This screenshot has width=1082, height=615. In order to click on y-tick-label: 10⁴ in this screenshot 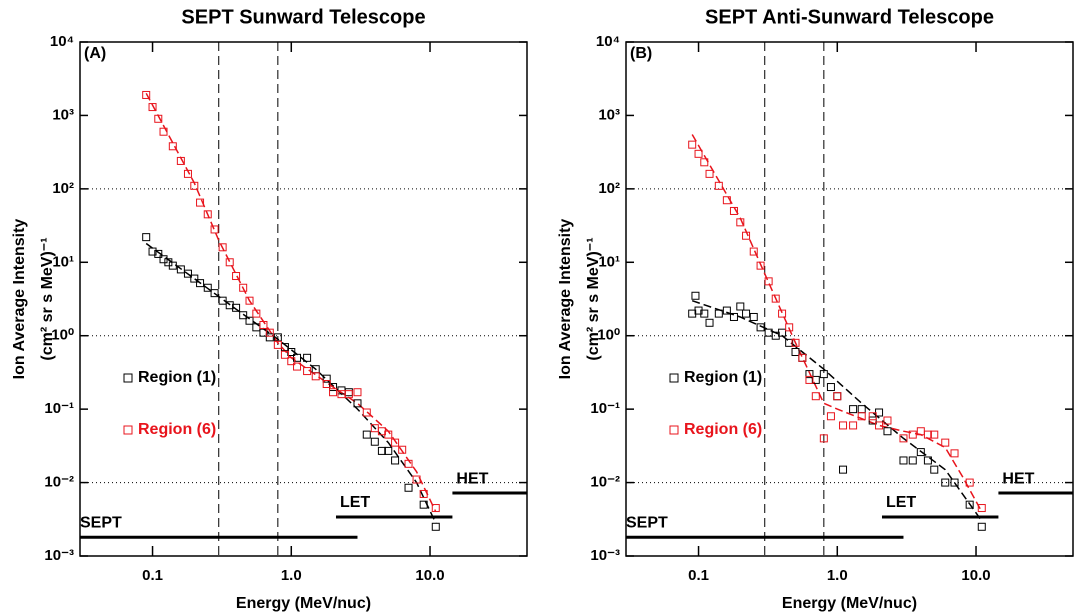, I will do `click(608, 41)`.